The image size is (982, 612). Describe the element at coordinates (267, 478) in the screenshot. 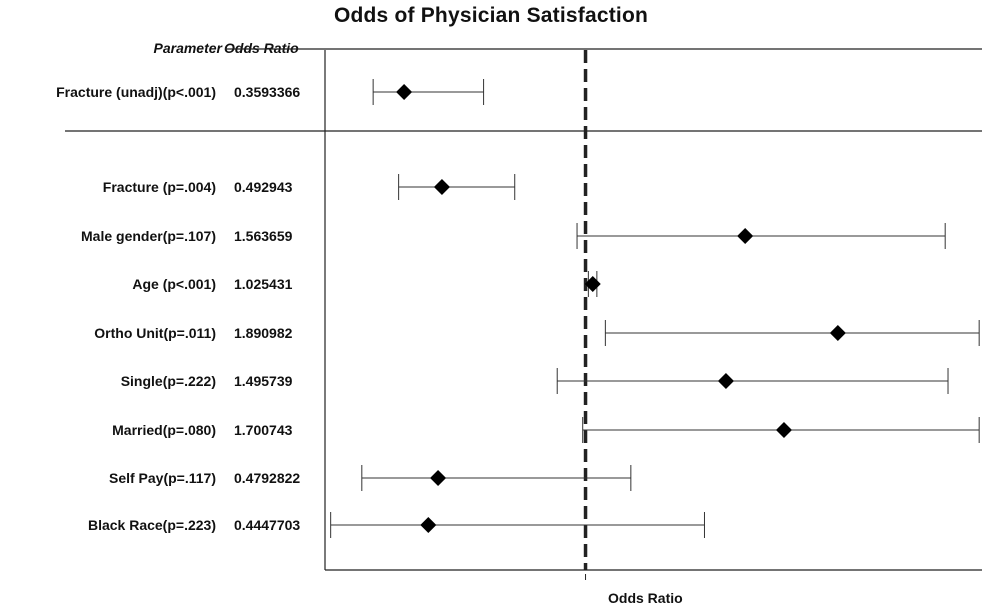

I see `row-odds-ratio-value: 0.4792822` at that location.